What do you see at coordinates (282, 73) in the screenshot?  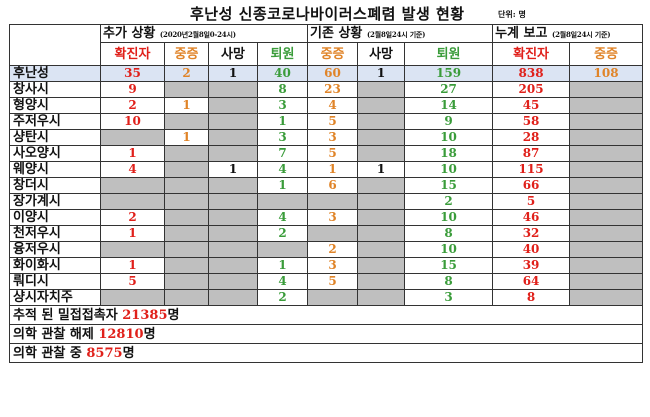 I see `added-discharged-cell: 40` at bounding box center [282, 73].